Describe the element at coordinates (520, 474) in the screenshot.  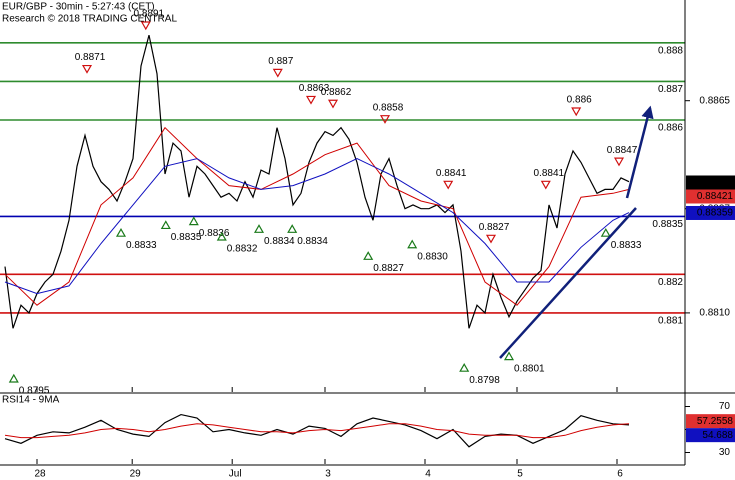
I see `x-tick-label: 5` at that location.